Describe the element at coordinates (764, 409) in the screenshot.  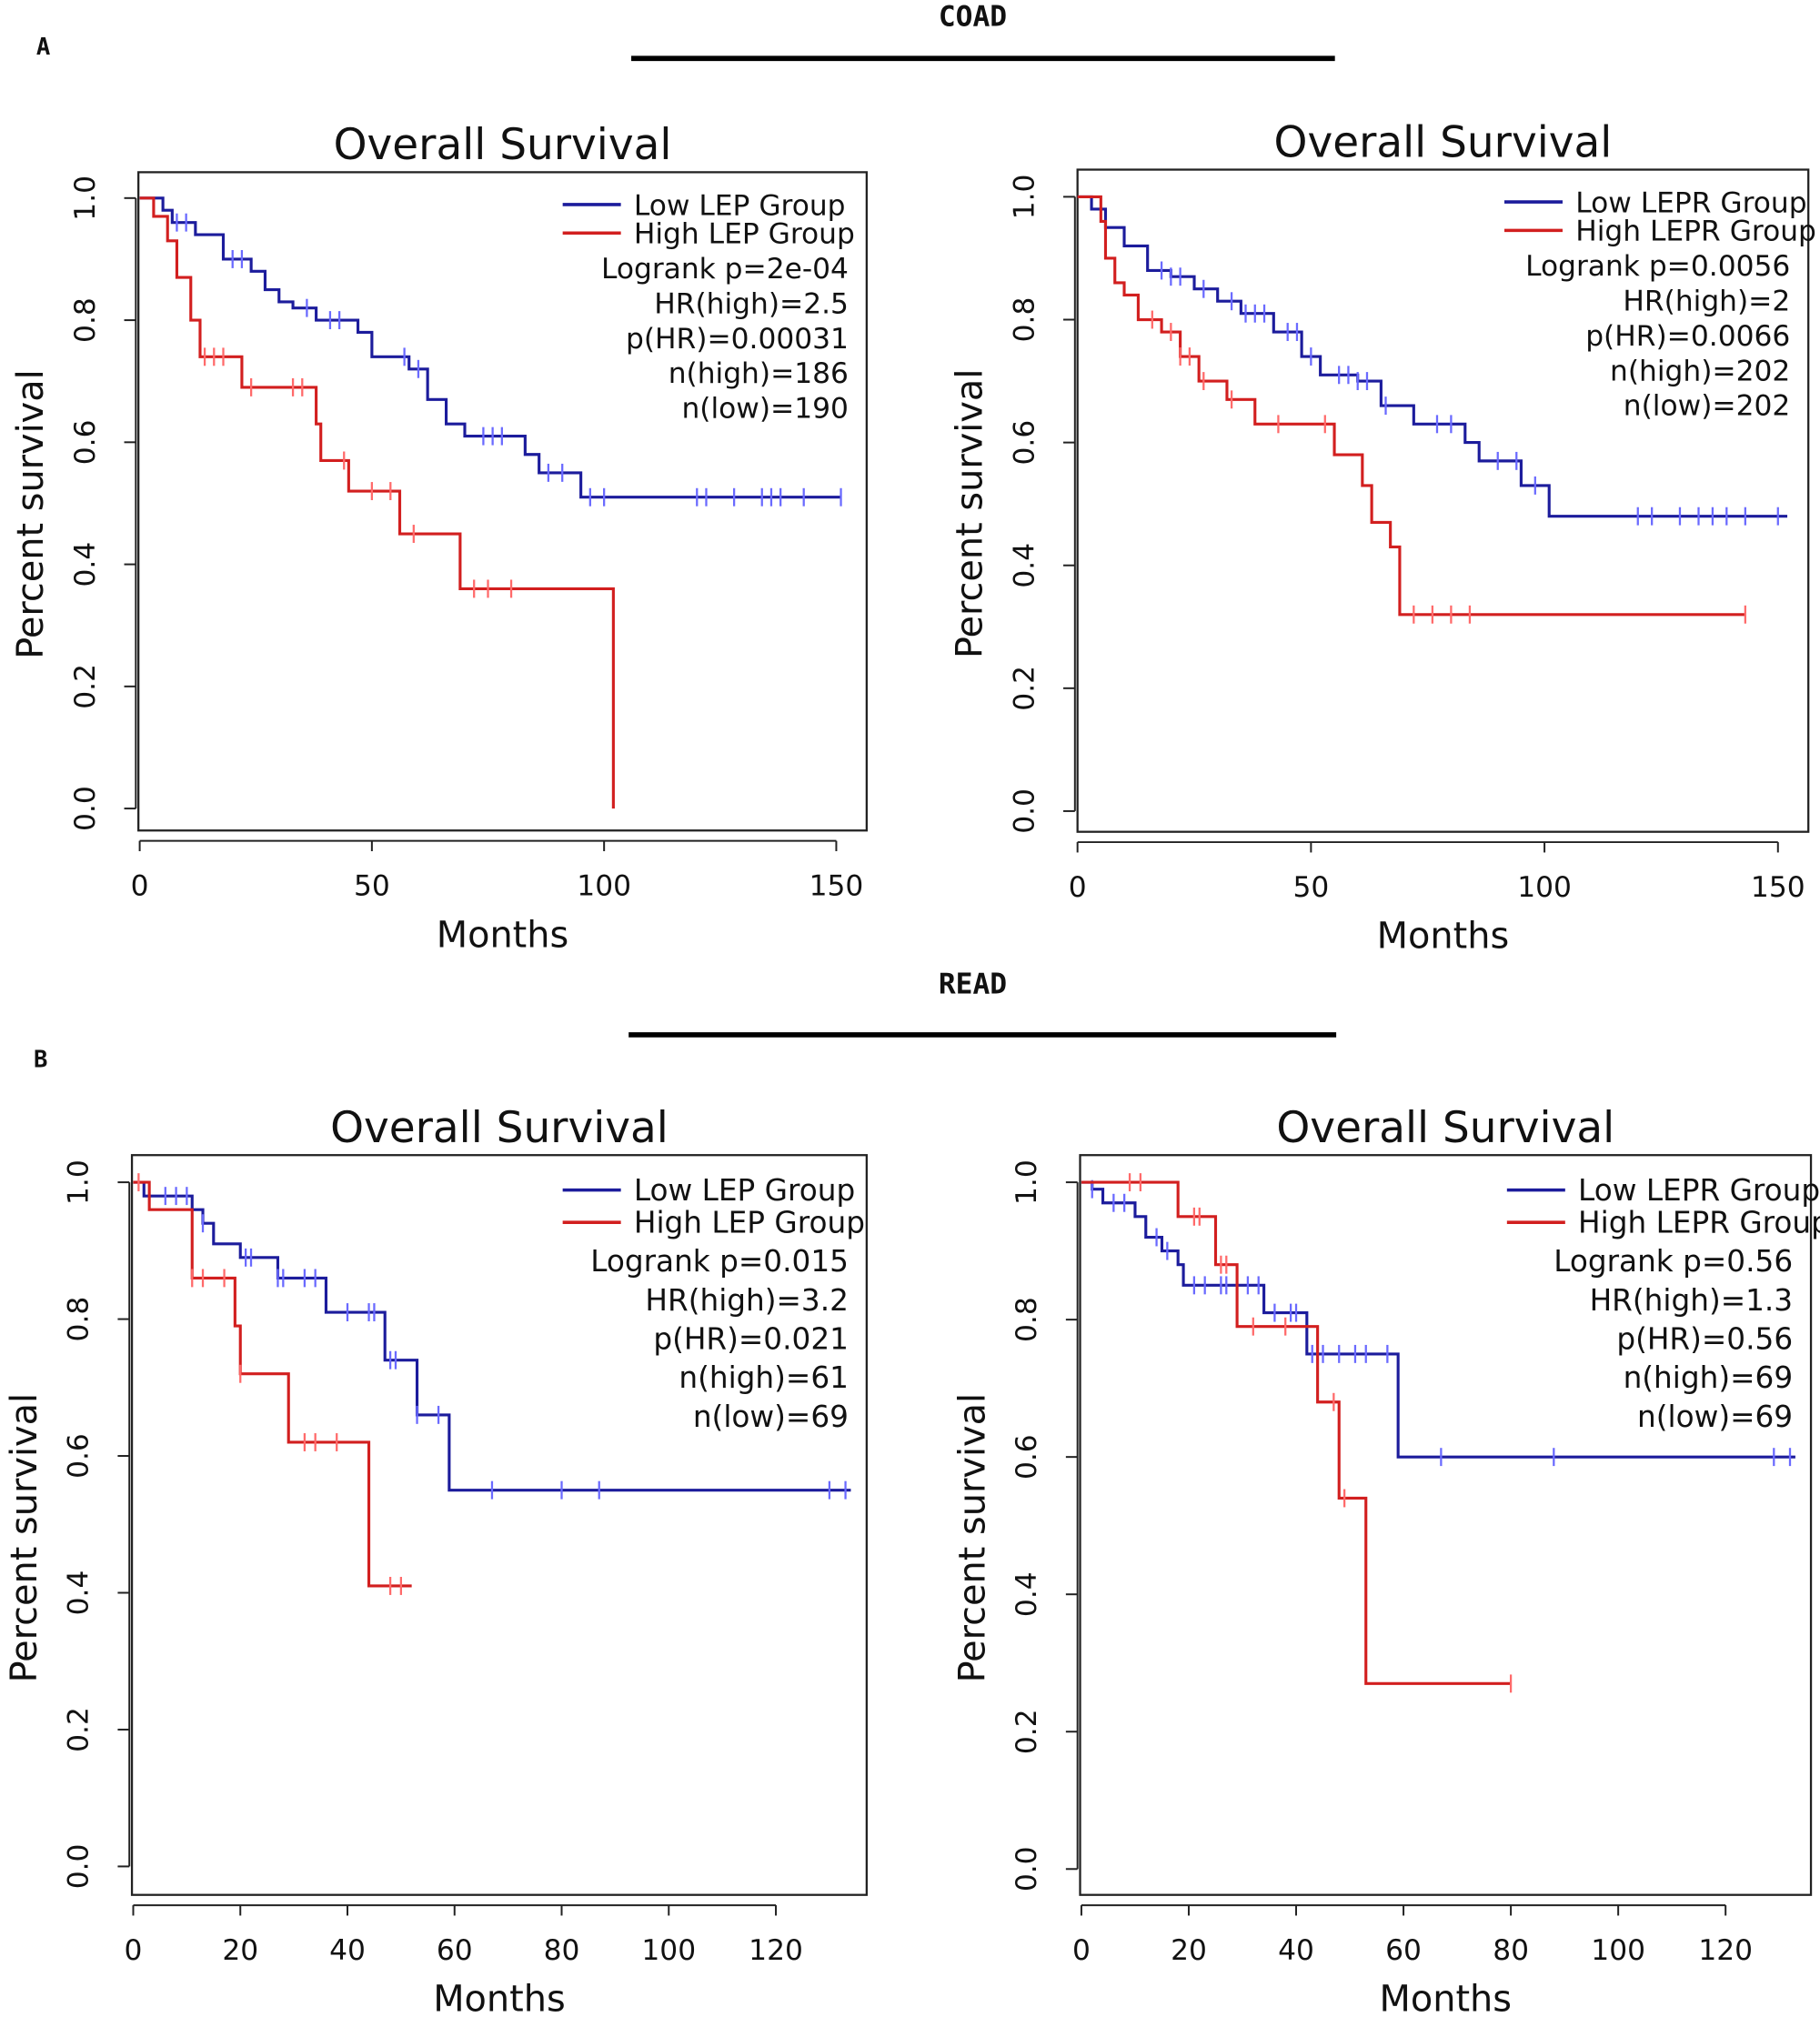
I see `stat-text: n(low)=190` at that location.